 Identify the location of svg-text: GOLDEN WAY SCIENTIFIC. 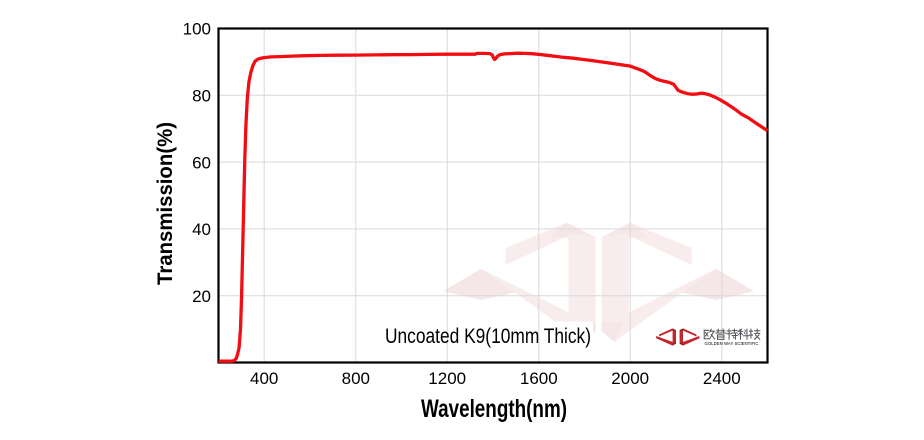
(732, 343).